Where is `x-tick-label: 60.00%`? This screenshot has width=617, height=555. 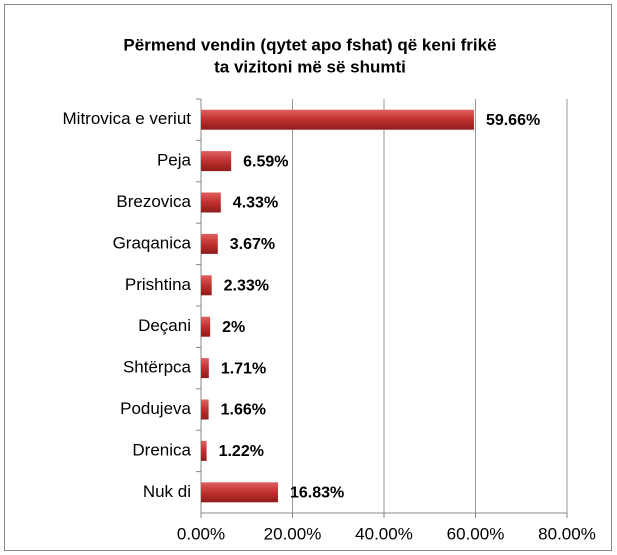
x-tick-label: 60.00% is located at coordinates (476, 533).